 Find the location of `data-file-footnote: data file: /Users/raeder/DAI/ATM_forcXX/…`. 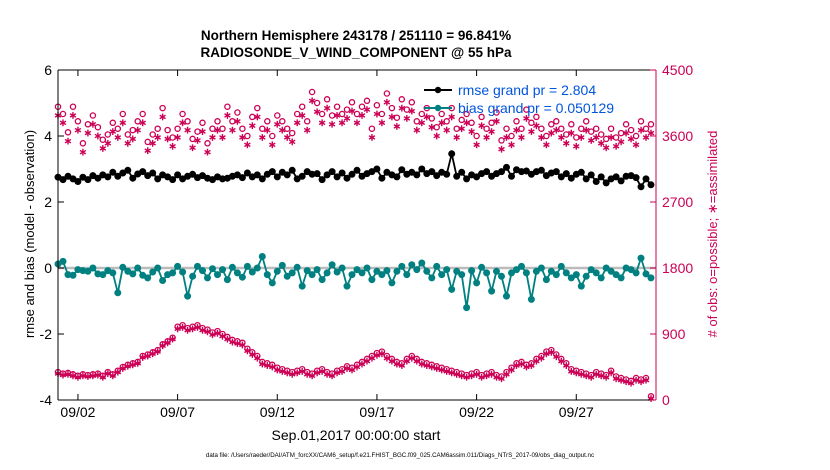

data-file-footnote: data file: /Users/raeder/DAI/ATM_forcXX/… is located at coordinates (400, 455).